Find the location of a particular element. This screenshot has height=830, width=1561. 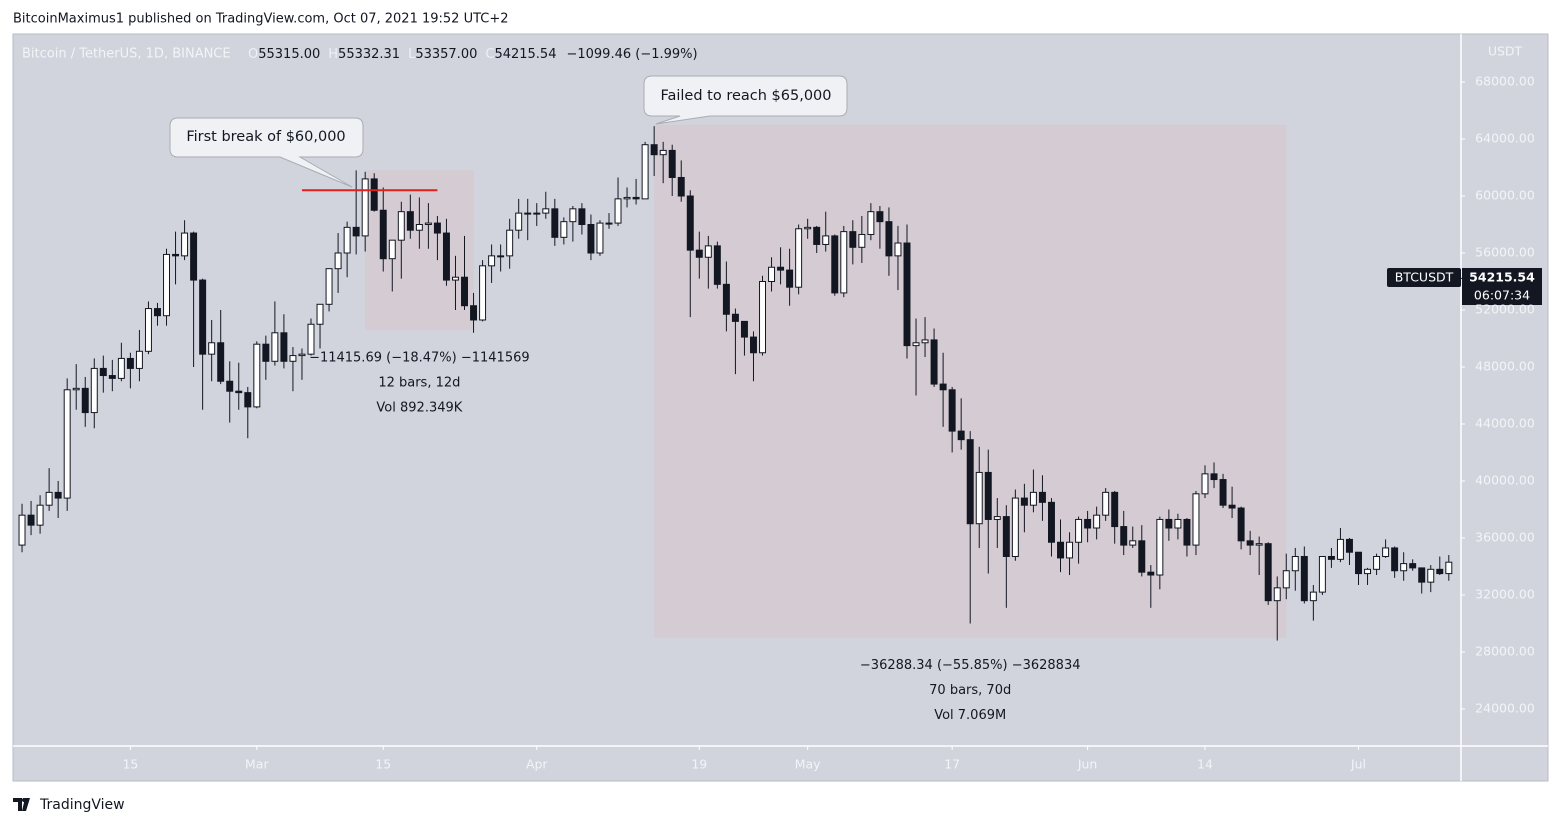

ohlc-item: 54215.54 is located at coordinates (525, 54).